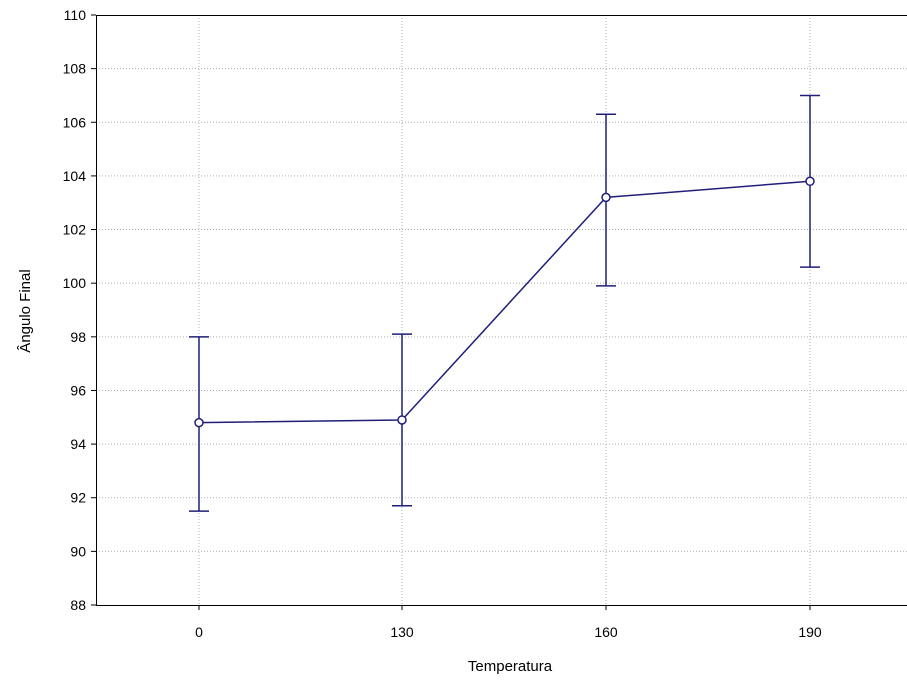 The image size is (907, 680). Describe the element at coordinates (508, 622) in the screenshot. I see `x-axis-ticks: 0 130 160 190` at that location.